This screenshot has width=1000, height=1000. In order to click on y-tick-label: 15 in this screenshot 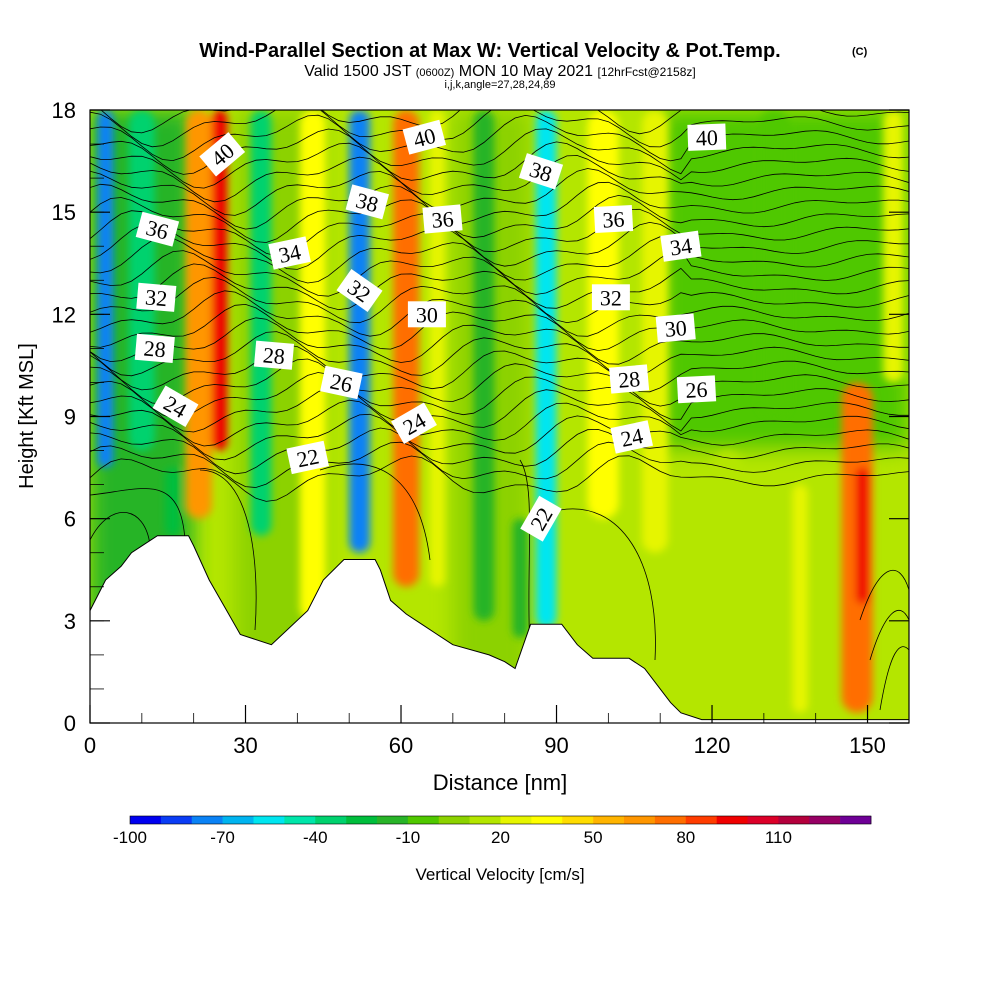, I will do `click(64, 212)`.